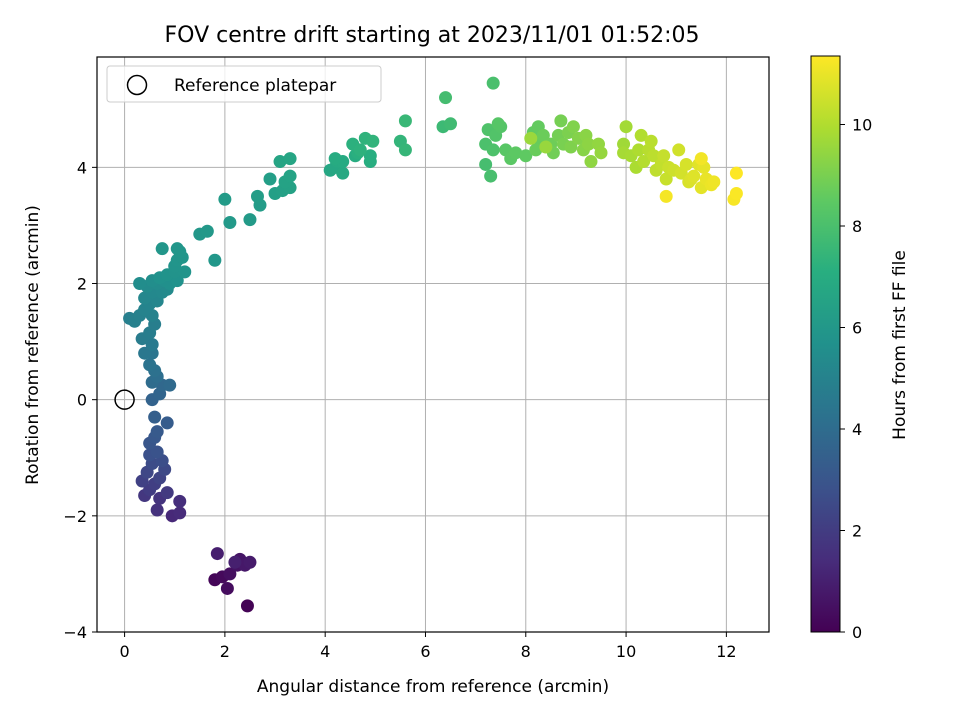 The height and width of the screenshot is (720, 960). Describe the element at coordinates (124, 399) in the screenshot. I see `reference-platepar-marker` at that location.